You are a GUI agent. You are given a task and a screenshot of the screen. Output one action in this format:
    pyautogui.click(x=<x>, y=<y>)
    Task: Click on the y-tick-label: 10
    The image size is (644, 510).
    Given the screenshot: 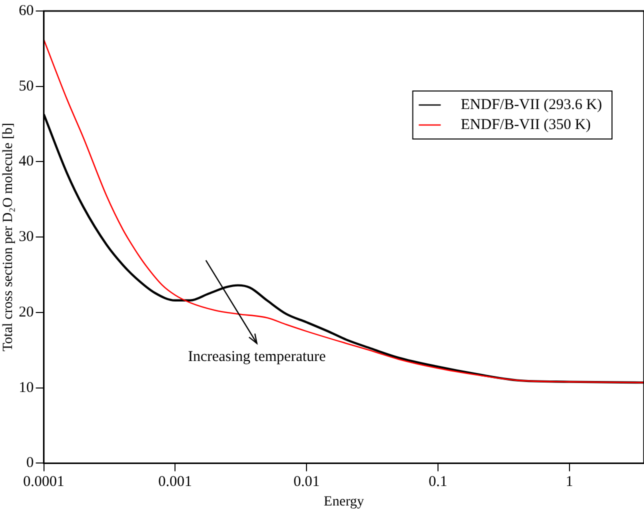 What is the action you would take?
    pyautogui.click(x=26, y=388)
    